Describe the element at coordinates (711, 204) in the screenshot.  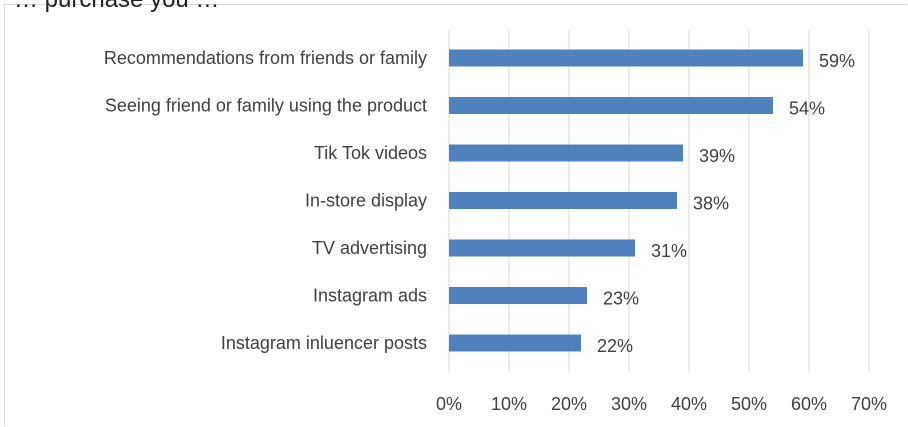
I see `value-label: 38%` at that location.